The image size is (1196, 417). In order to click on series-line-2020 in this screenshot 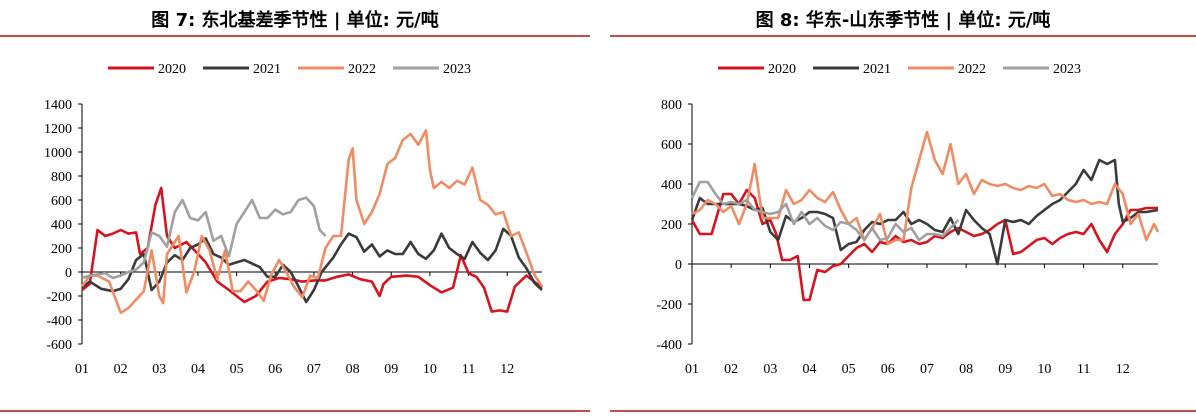, I will do `click(924, 245)`.